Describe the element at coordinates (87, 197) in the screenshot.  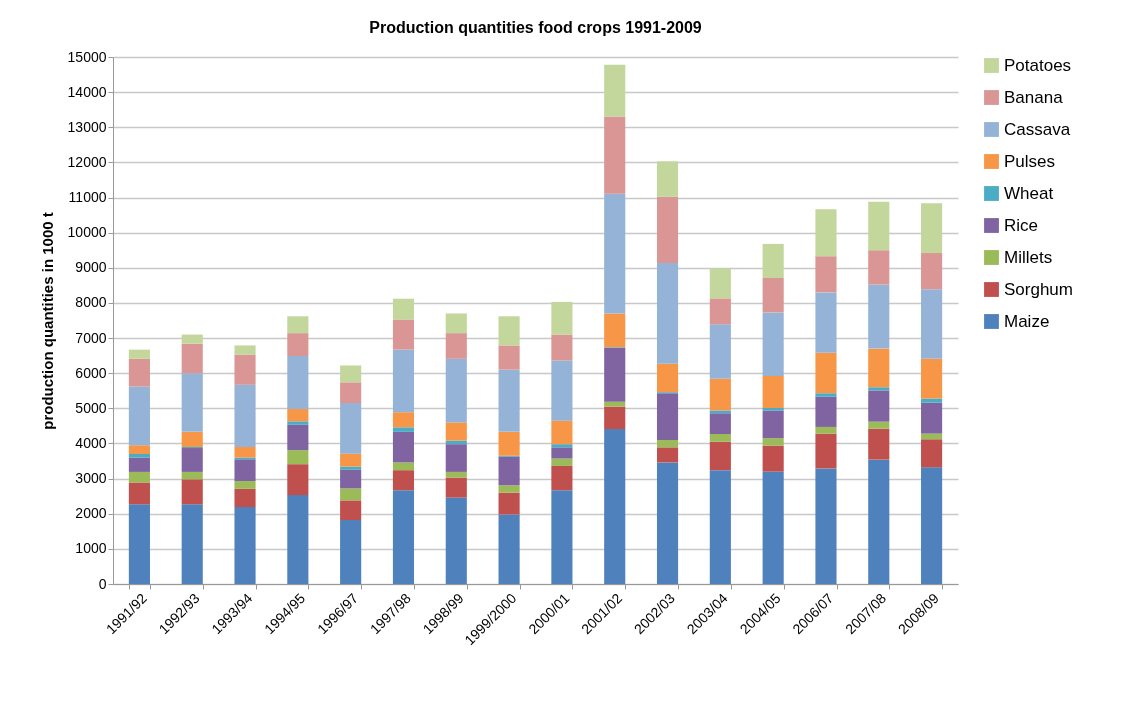
I see `y-tick-label: 11000` at that location.